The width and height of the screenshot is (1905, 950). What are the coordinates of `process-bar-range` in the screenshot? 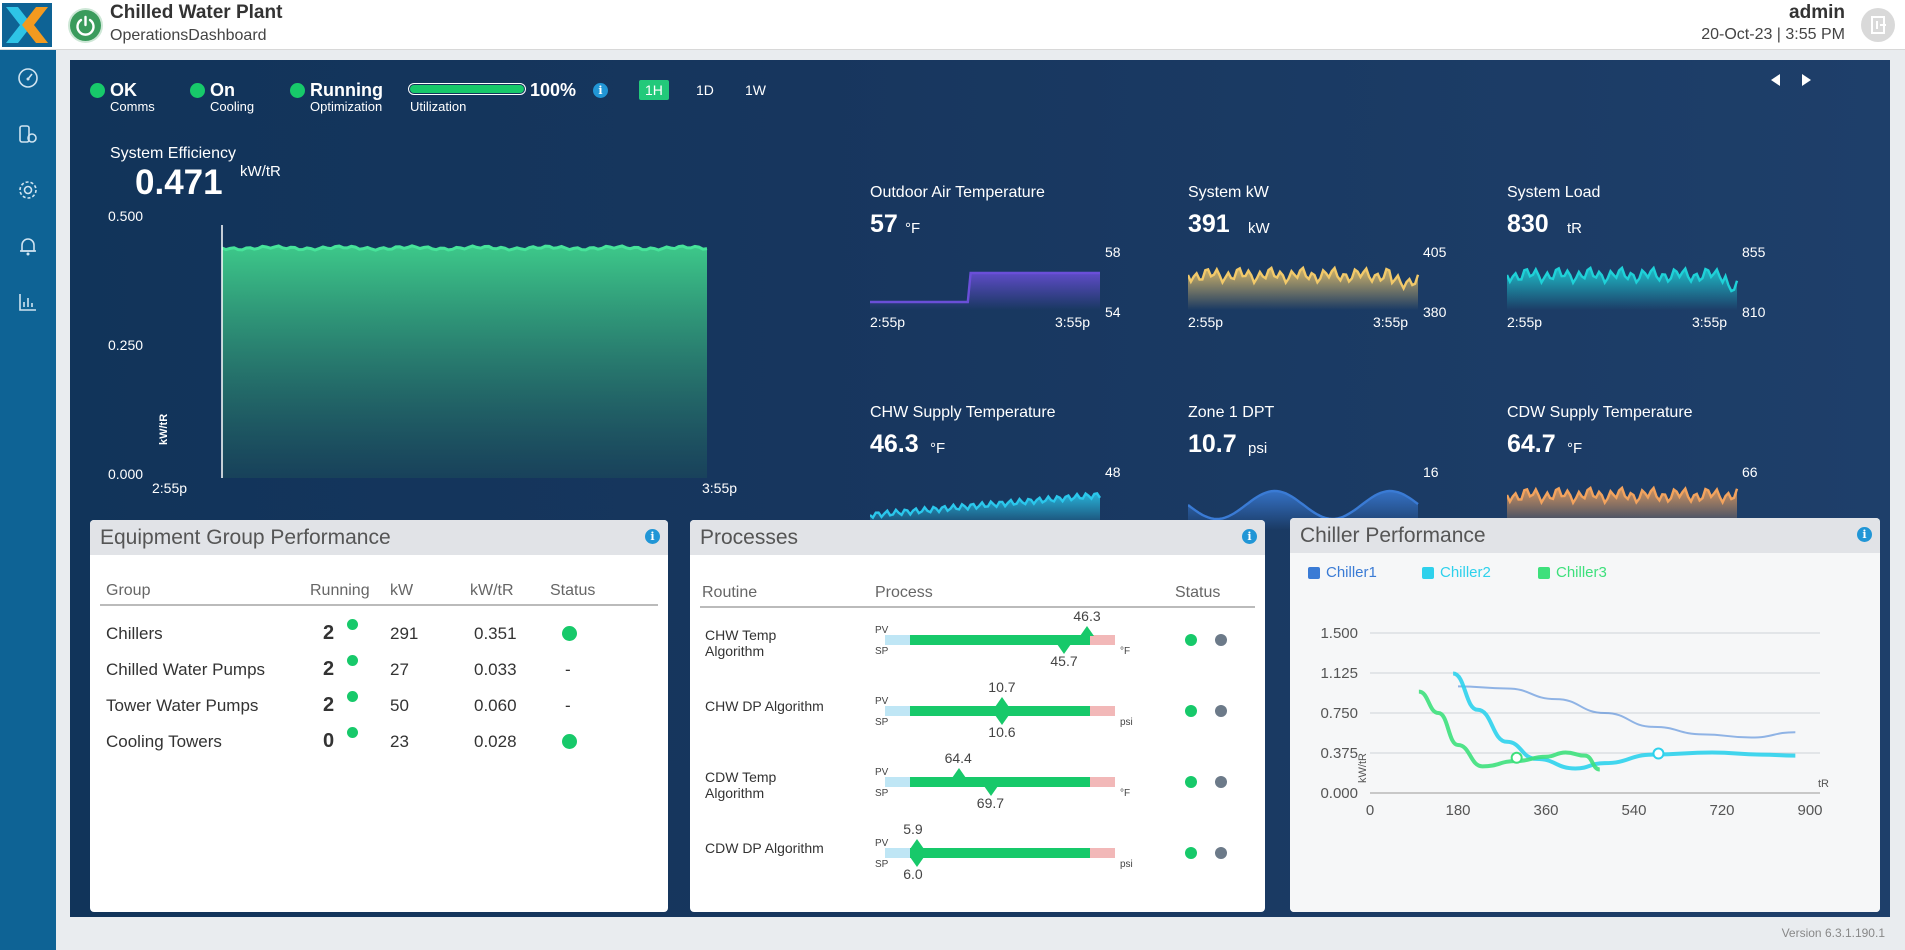 It's located at (1000, 853).